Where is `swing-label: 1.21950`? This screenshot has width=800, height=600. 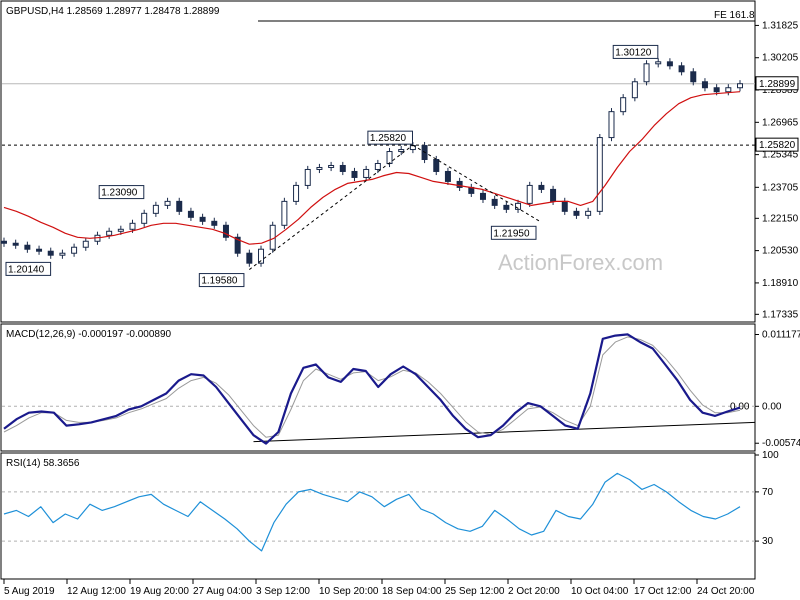
swing-label: 1.21950 is located at coordinates (513, 232).